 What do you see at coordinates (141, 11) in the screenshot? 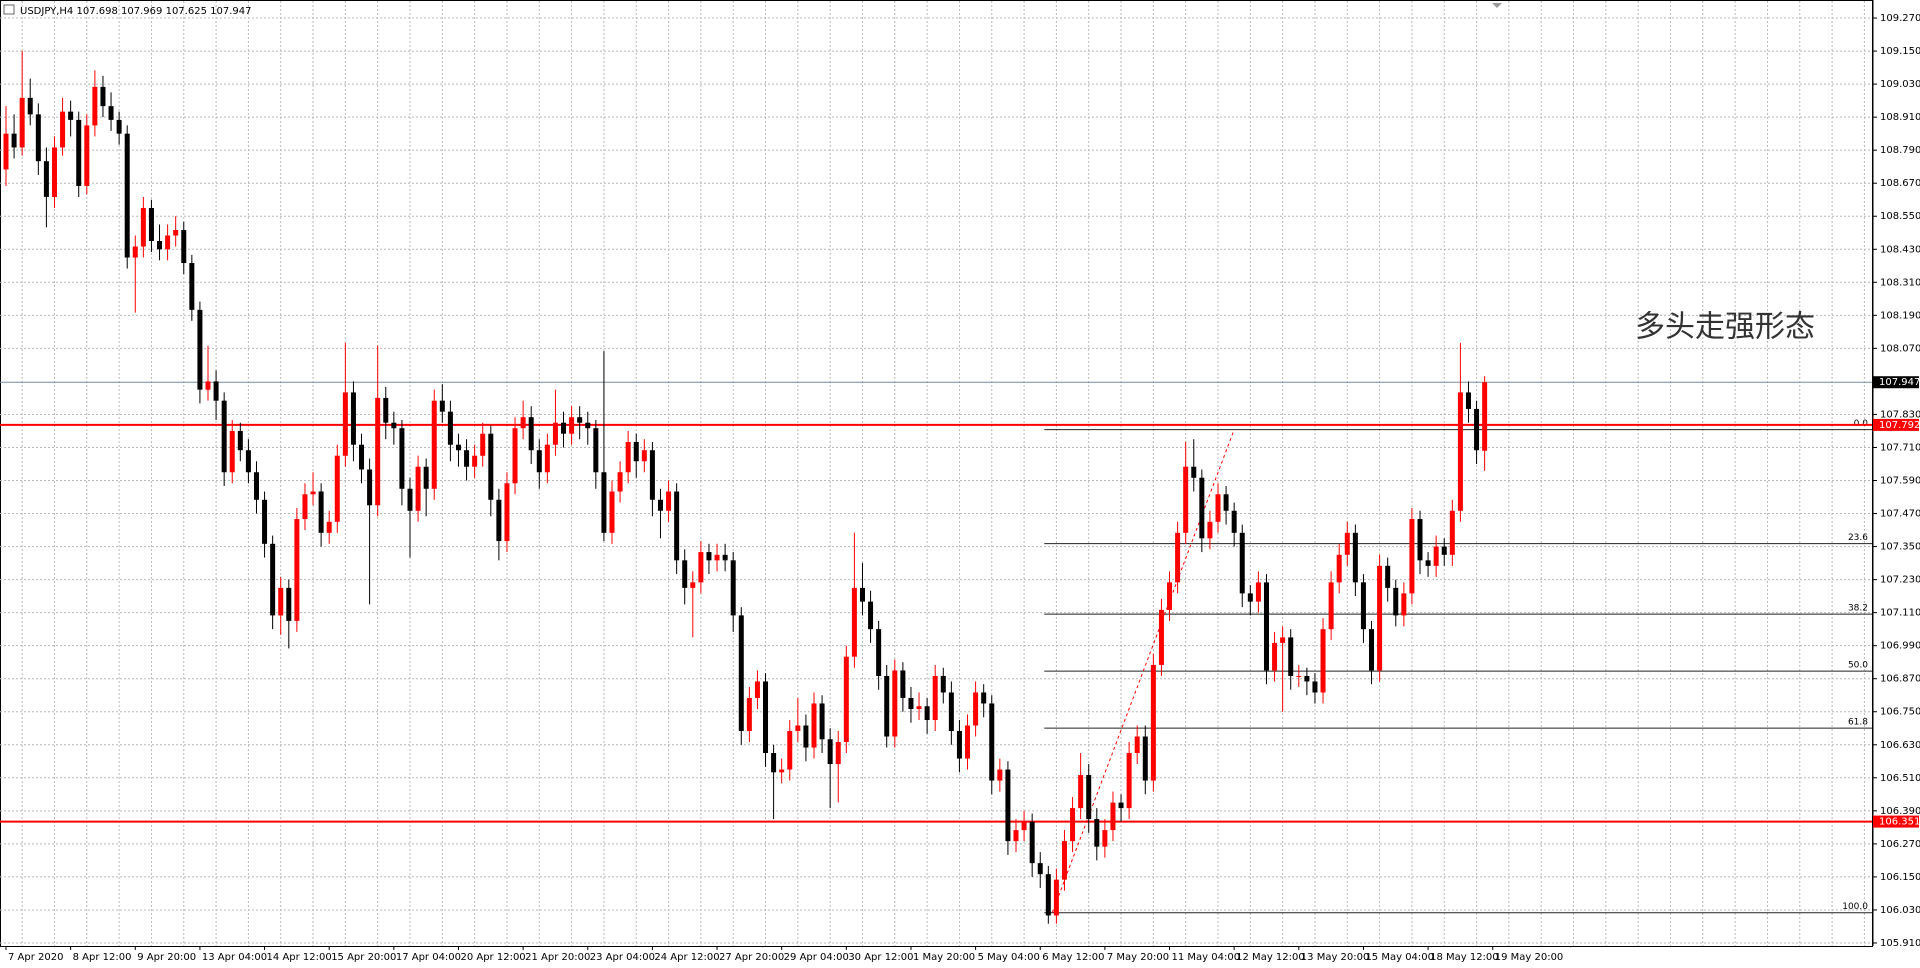
I see `high: 107.969` at bounding box center [141, 11].